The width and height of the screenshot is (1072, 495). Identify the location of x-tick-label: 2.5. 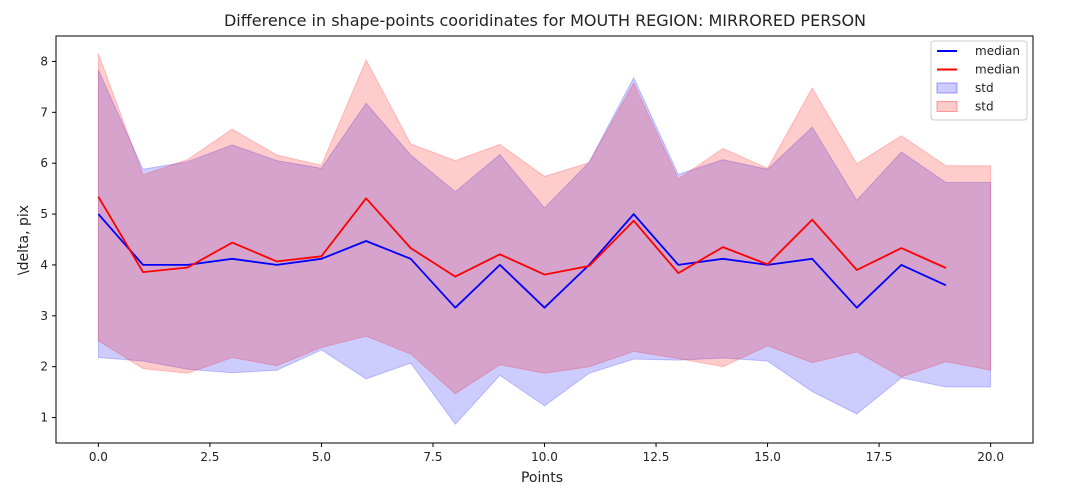
(209, 457).